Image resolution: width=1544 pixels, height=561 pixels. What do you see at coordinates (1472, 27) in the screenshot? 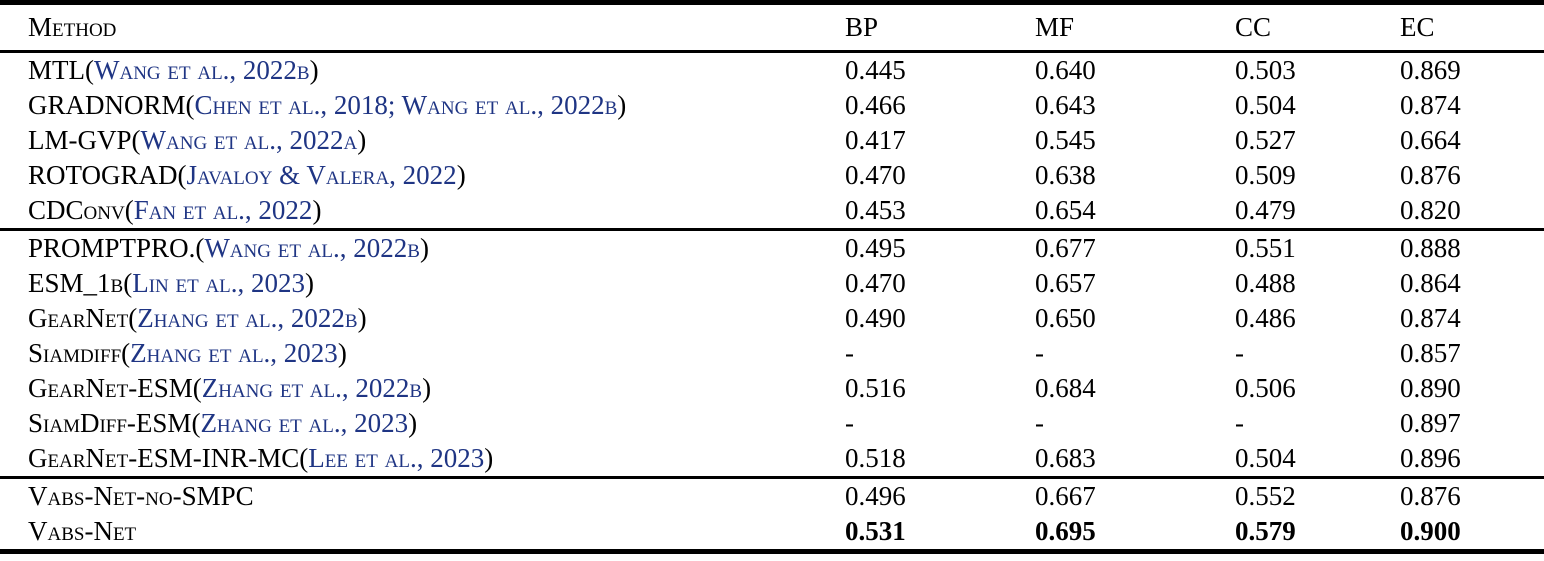
I see `column-header-ec: EC` at bounding box center [1472, 27].